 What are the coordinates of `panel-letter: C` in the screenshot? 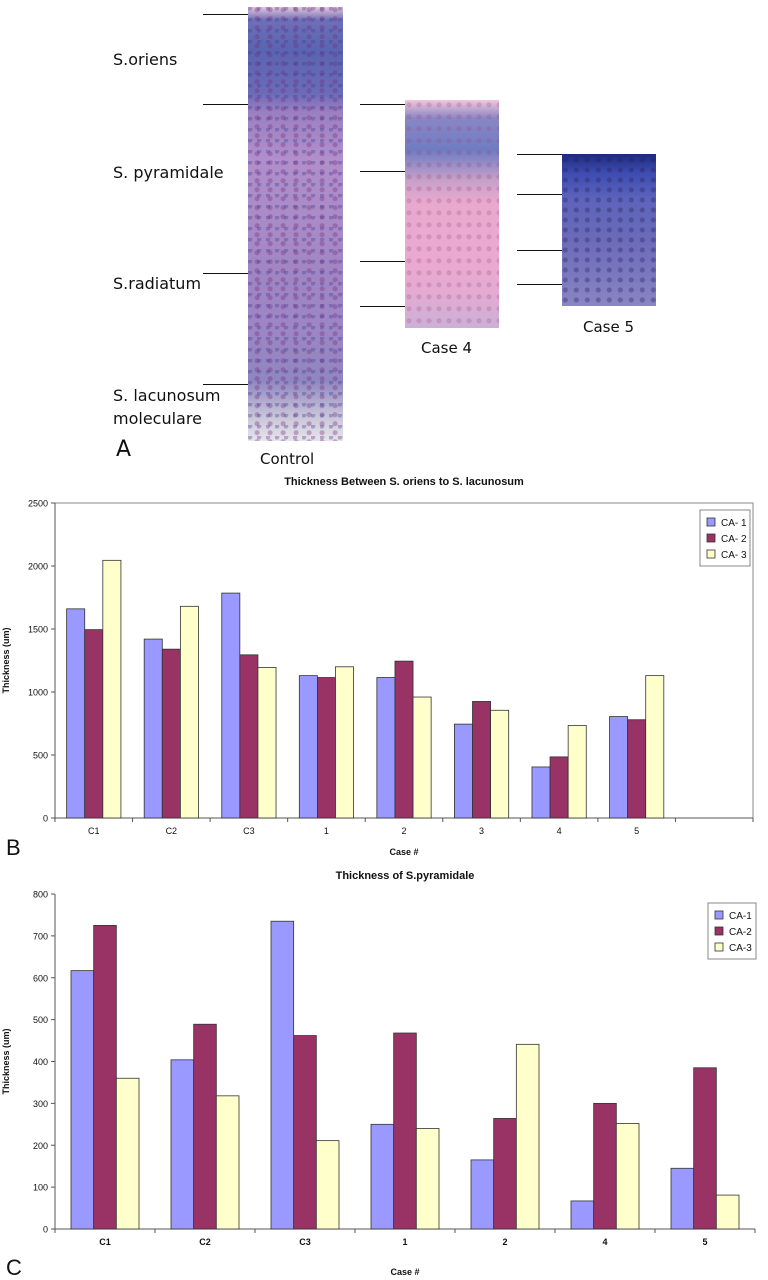 It's located at (14, 1267).